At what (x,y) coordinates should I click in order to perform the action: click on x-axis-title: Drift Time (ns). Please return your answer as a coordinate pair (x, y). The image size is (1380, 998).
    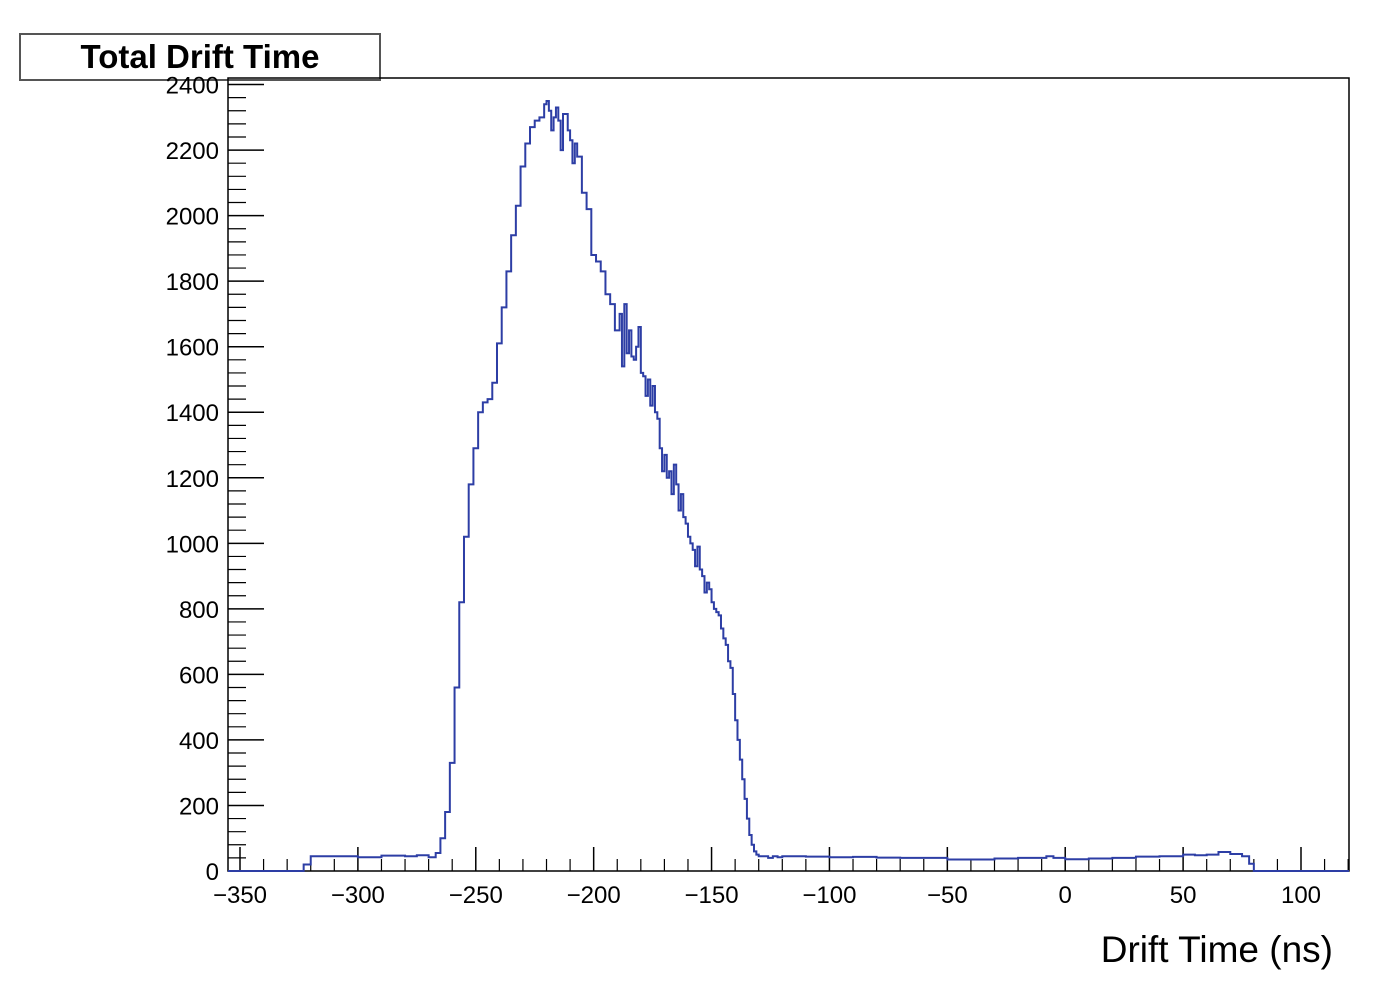
    Looking at the image, I should click on (1217, 949).